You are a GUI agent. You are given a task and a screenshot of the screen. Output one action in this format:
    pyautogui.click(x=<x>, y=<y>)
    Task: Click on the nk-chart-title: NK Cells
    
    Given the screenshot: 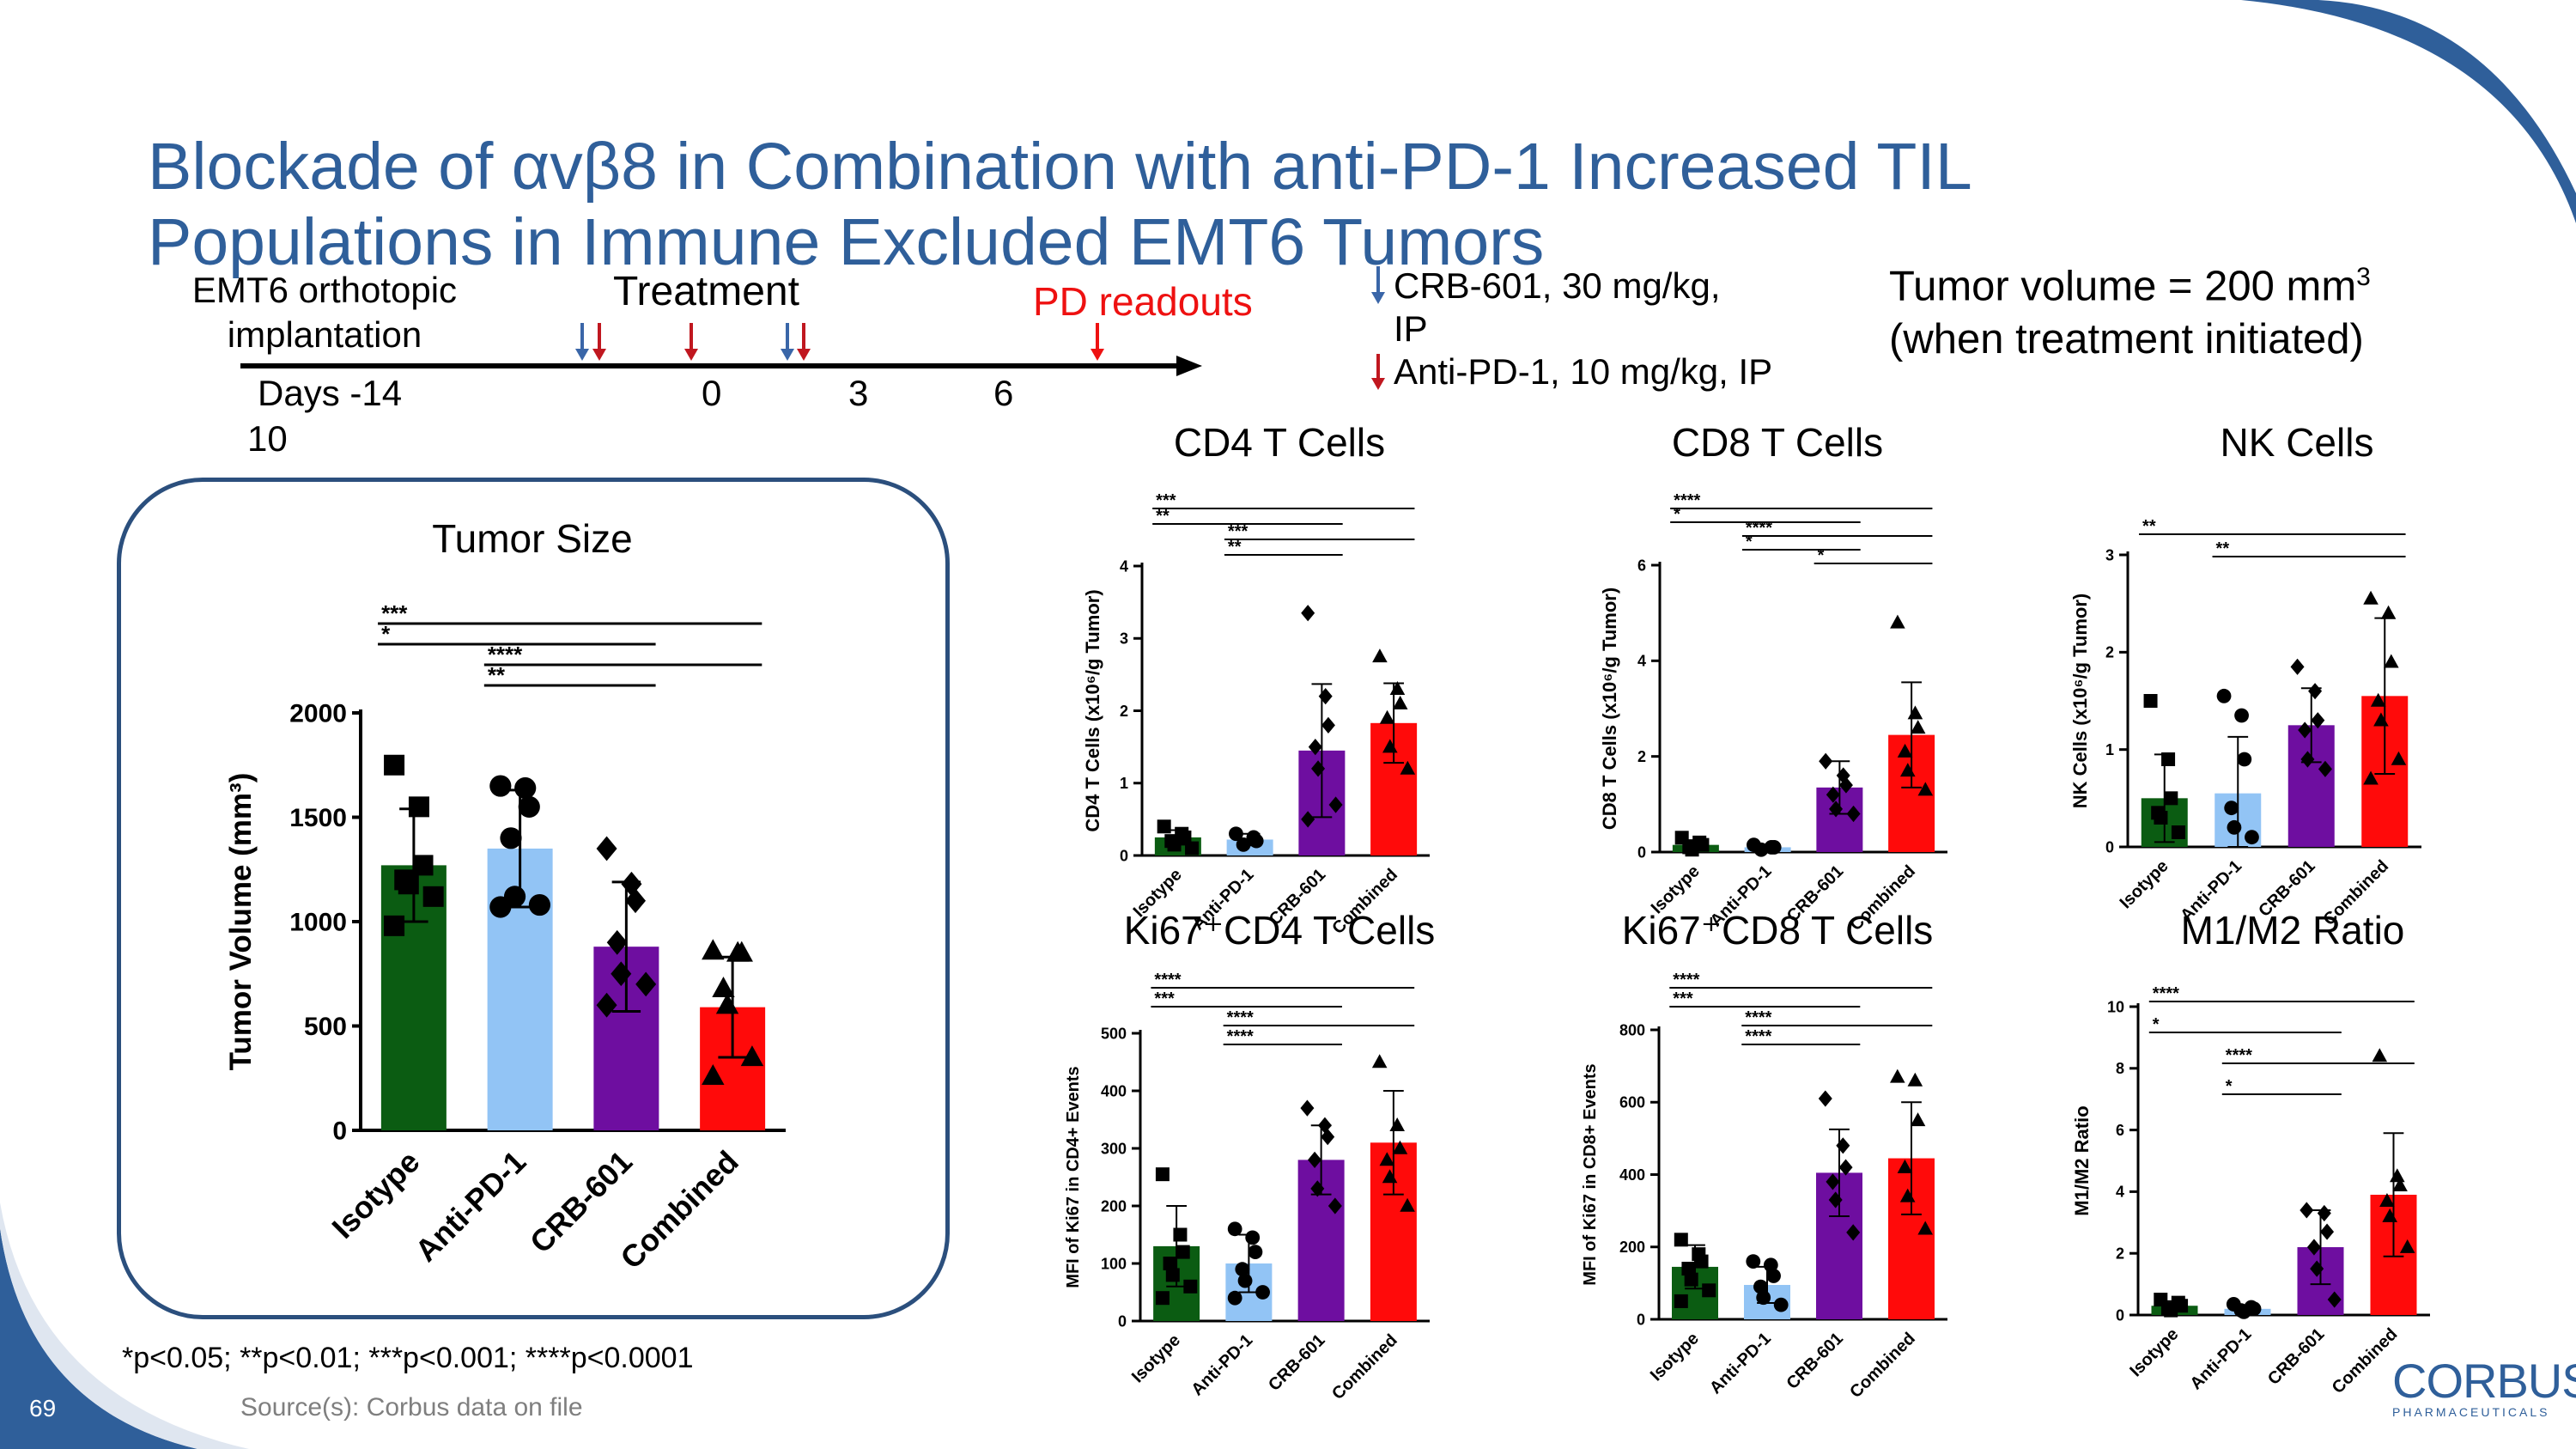 What is the action you would take?
    pyautogui.click(x=2297, y=442)
    